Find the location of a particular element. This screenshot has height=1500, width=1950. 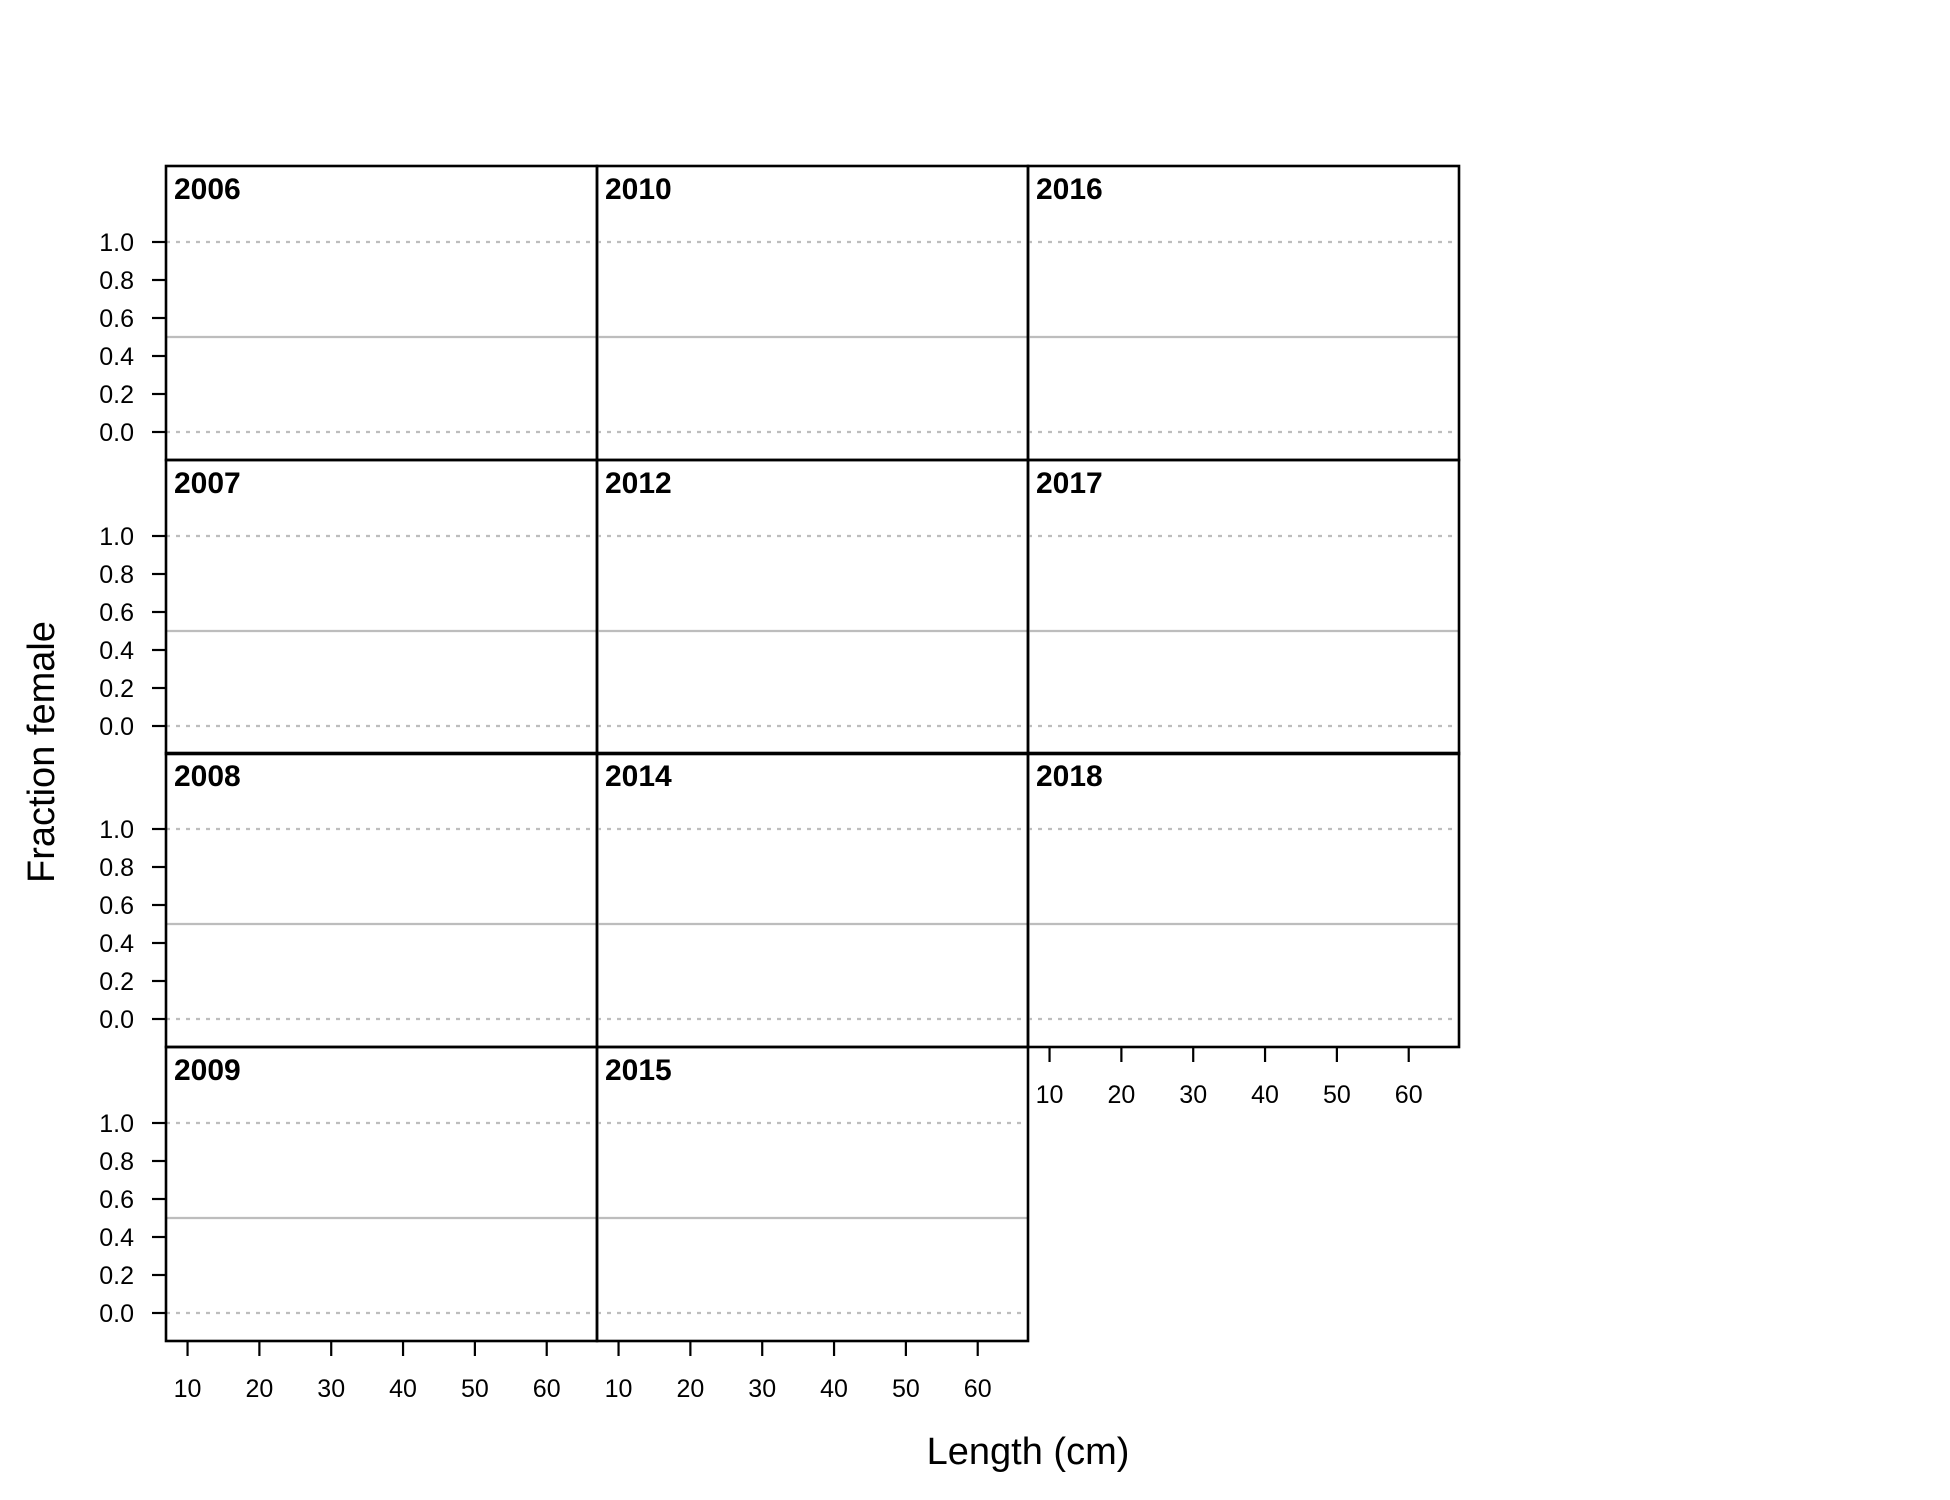

panel-2014: 2014 is located at coordinates (812, 900).